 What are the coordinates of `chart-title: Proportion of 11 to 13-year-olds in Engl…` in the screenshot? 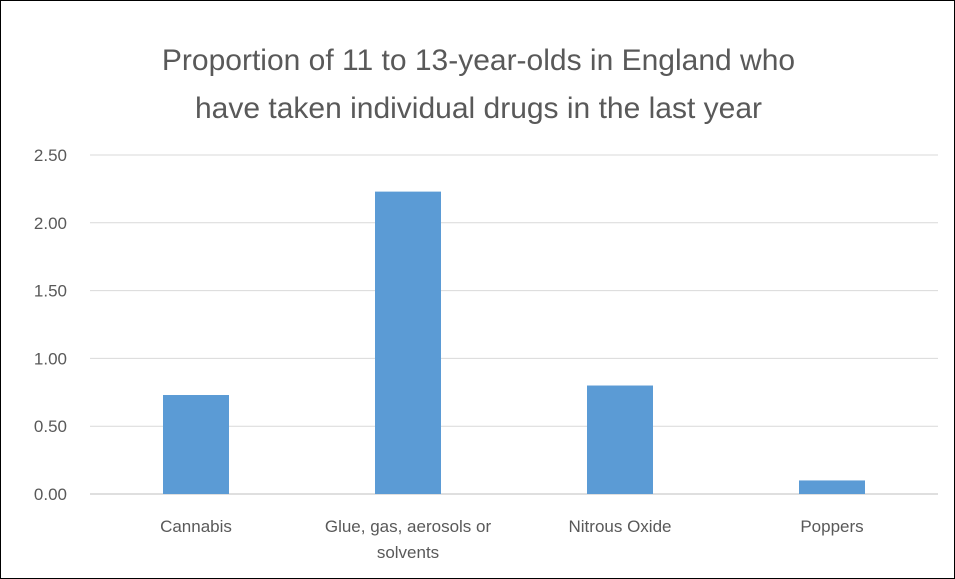 It's located at (478, 84).